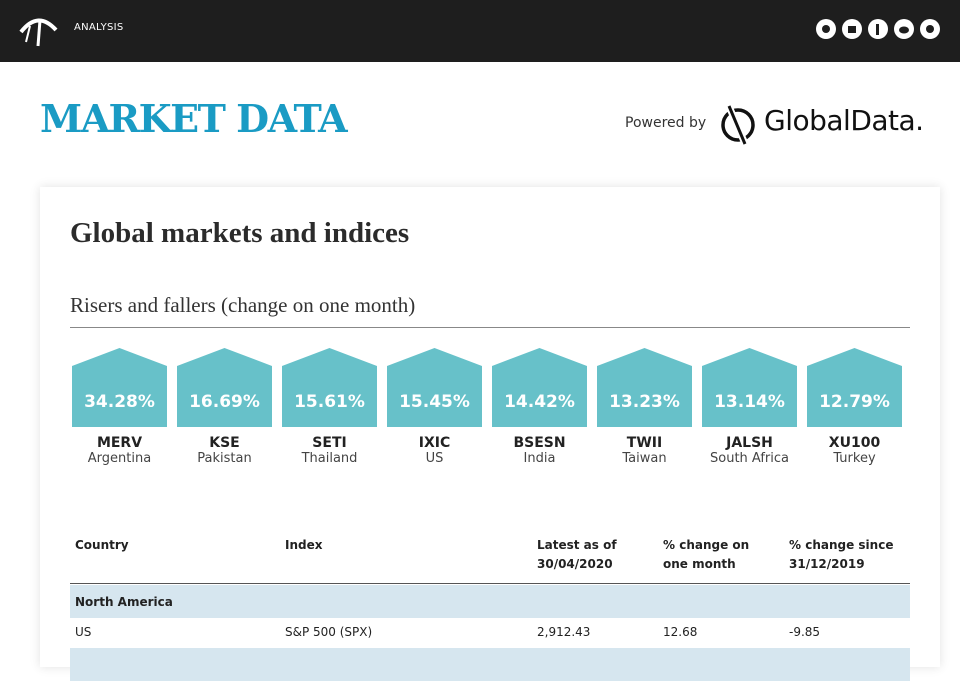  I want to click on riser-tile: 13.23% TWII Taiwan, so click(644, 407).